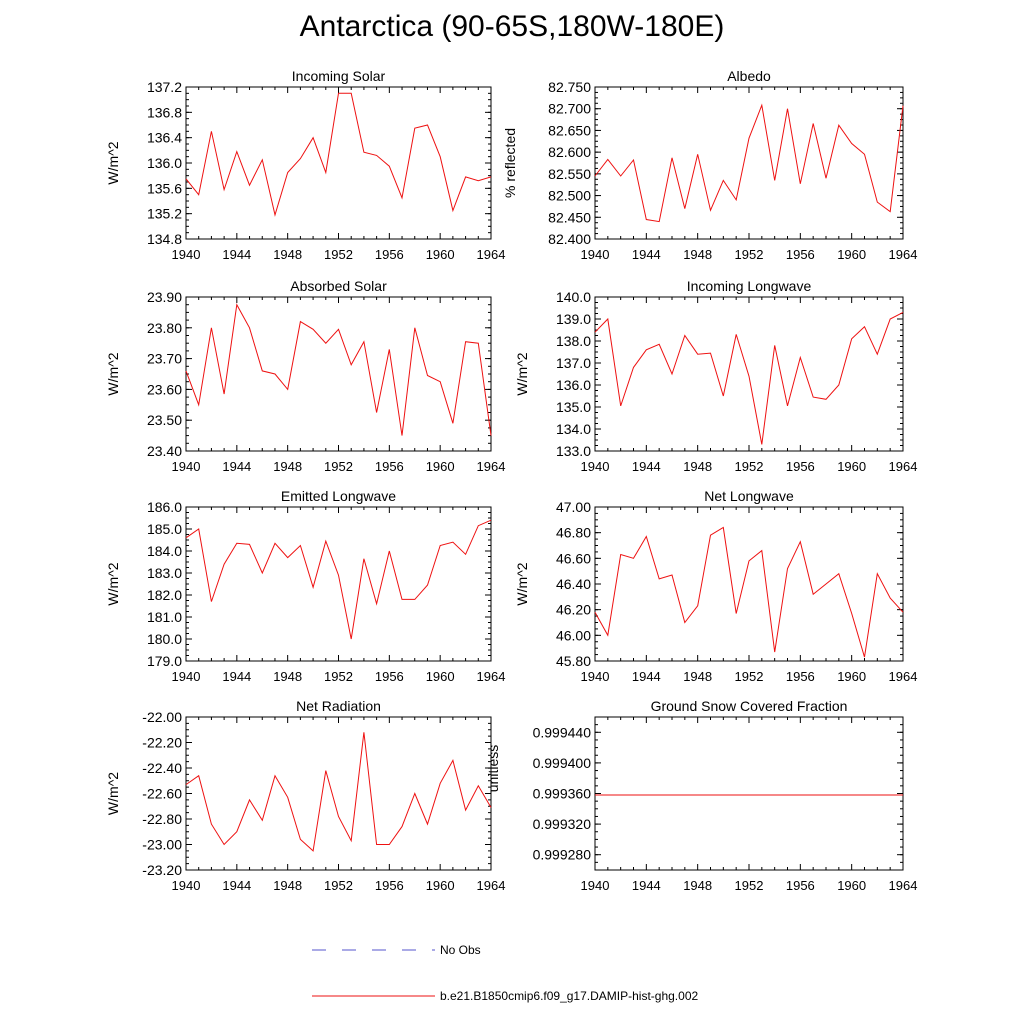 This screenshot has height=1024, width=1024. I want to click on y-tick-label: 46.20, so click(573, 610).